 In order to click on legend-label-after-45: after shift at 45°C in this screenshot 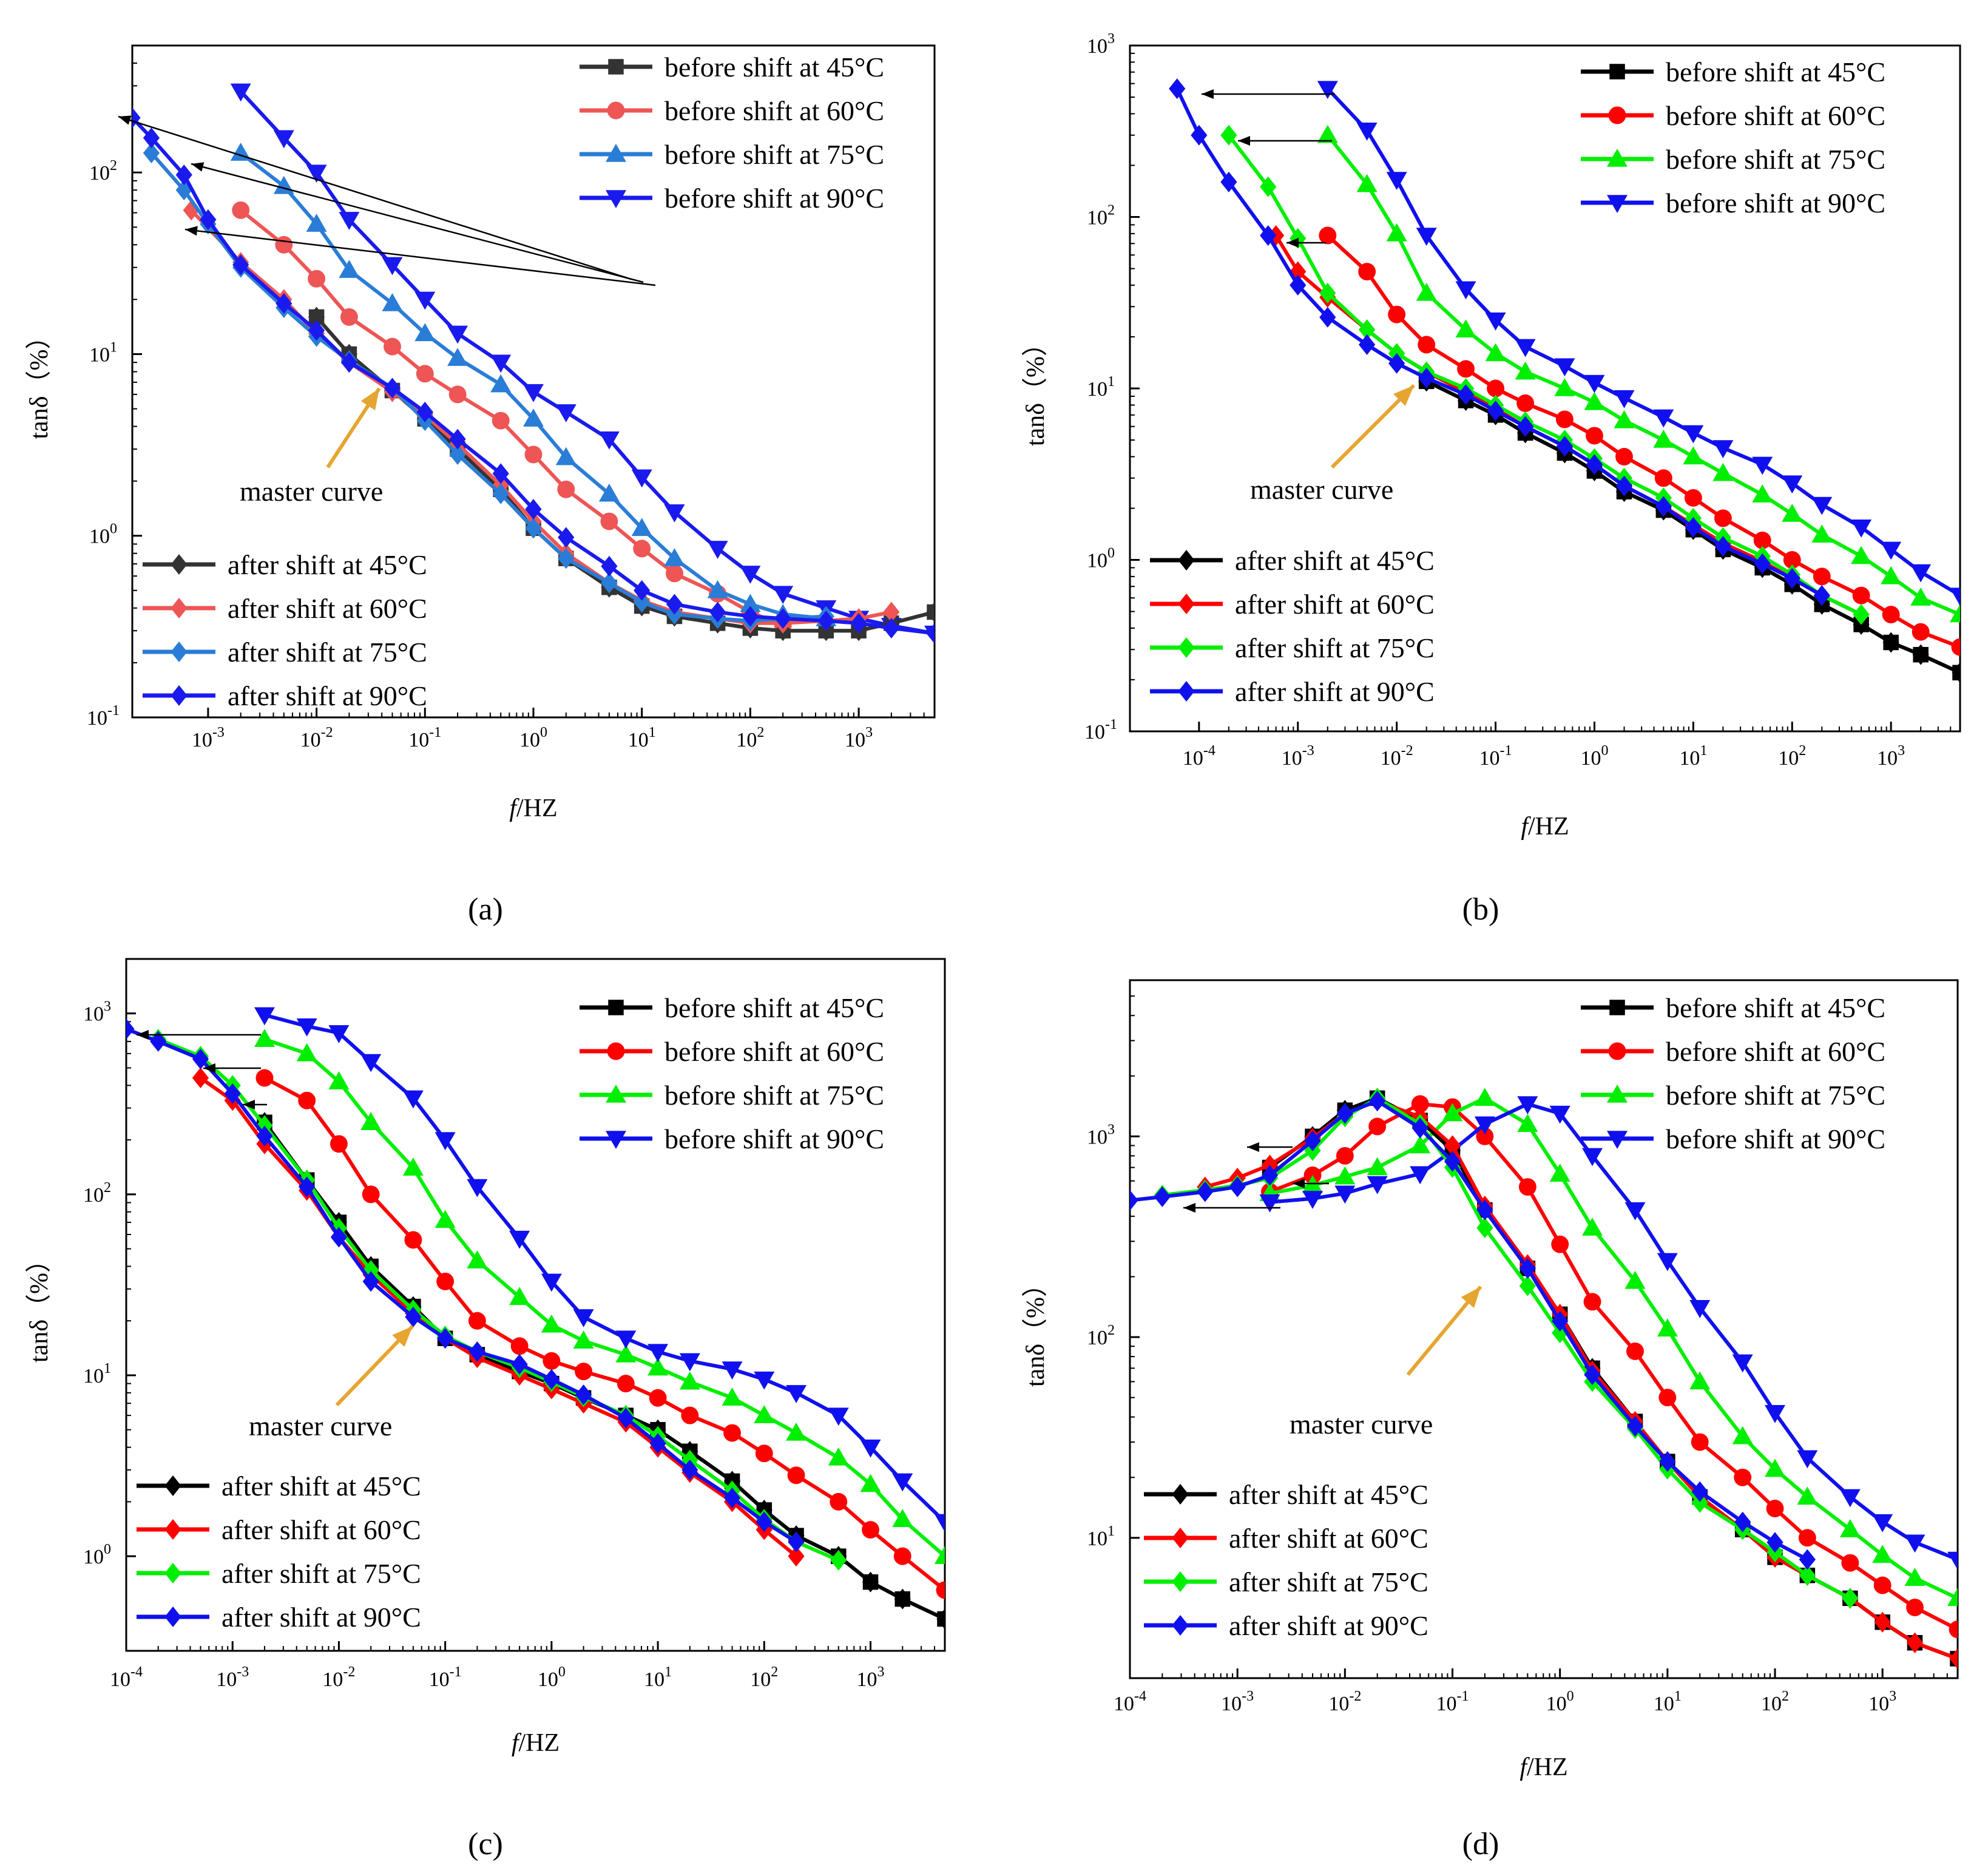, I will do `click(1335, 560)`.